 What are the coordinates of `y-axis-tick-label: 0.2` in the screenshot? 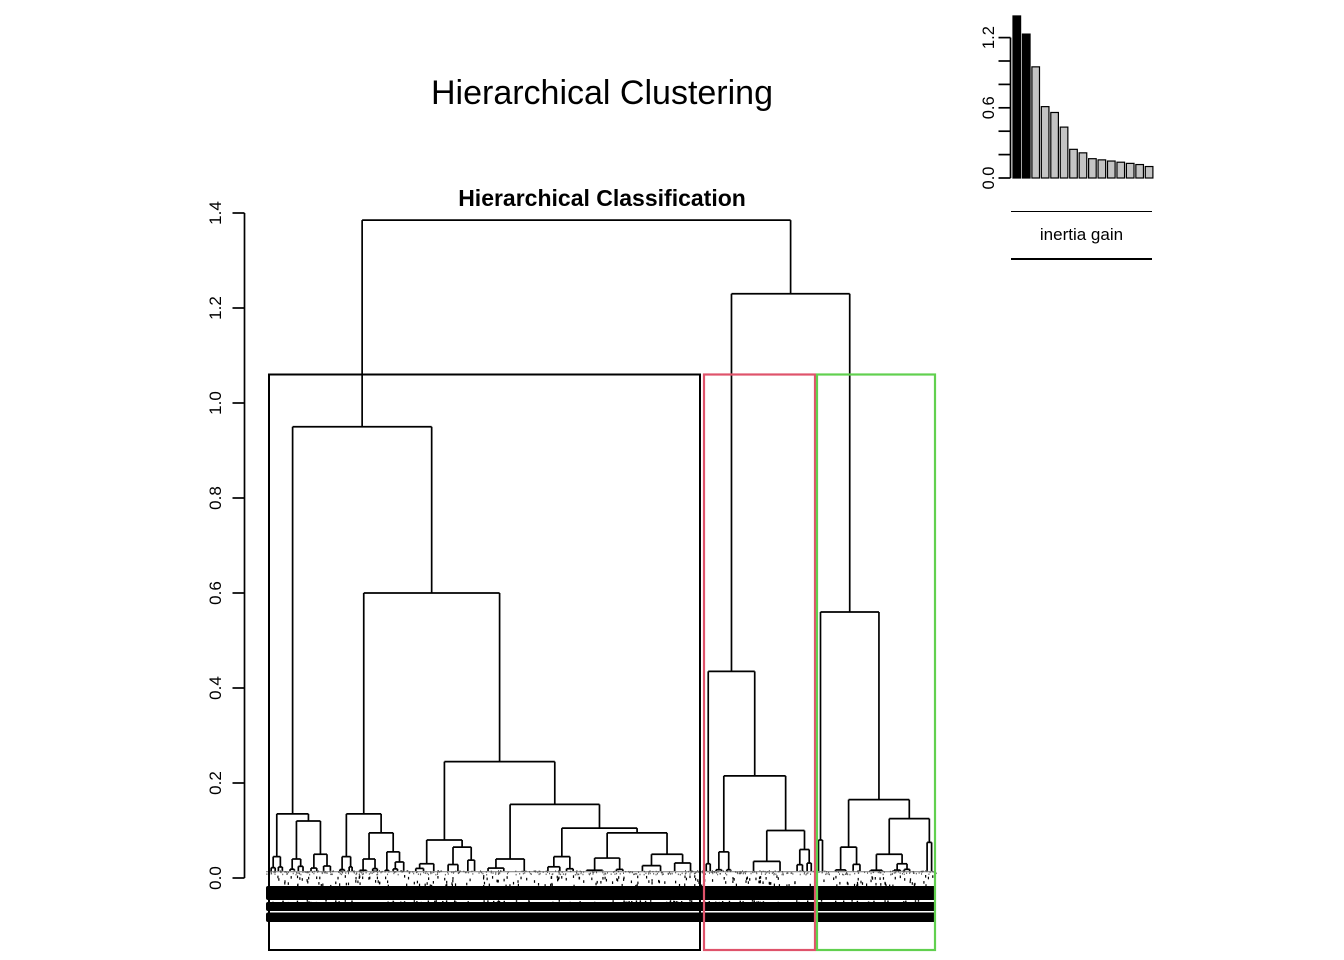 It's located at (215, 783).